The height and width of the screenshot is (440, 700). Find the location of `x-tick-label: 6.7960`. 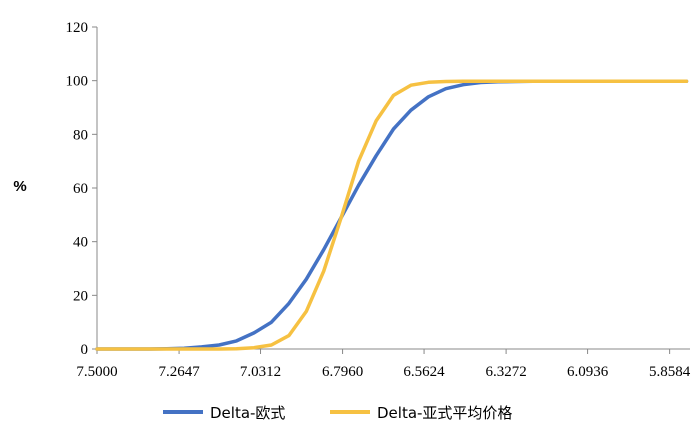

x-tick-label: 6.7960 is located at coordinates (342, 372).